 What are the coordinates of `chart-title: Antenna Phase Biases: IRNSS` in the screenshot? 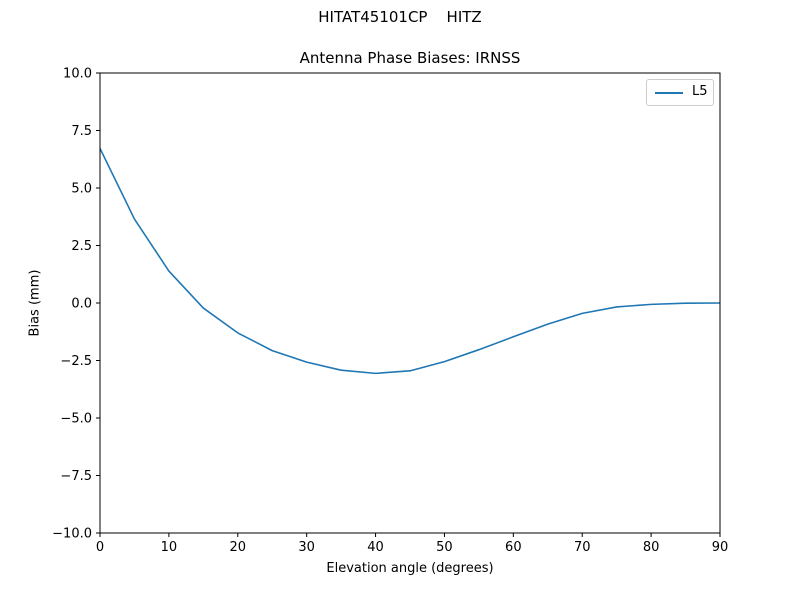 It's located at (410, 58).